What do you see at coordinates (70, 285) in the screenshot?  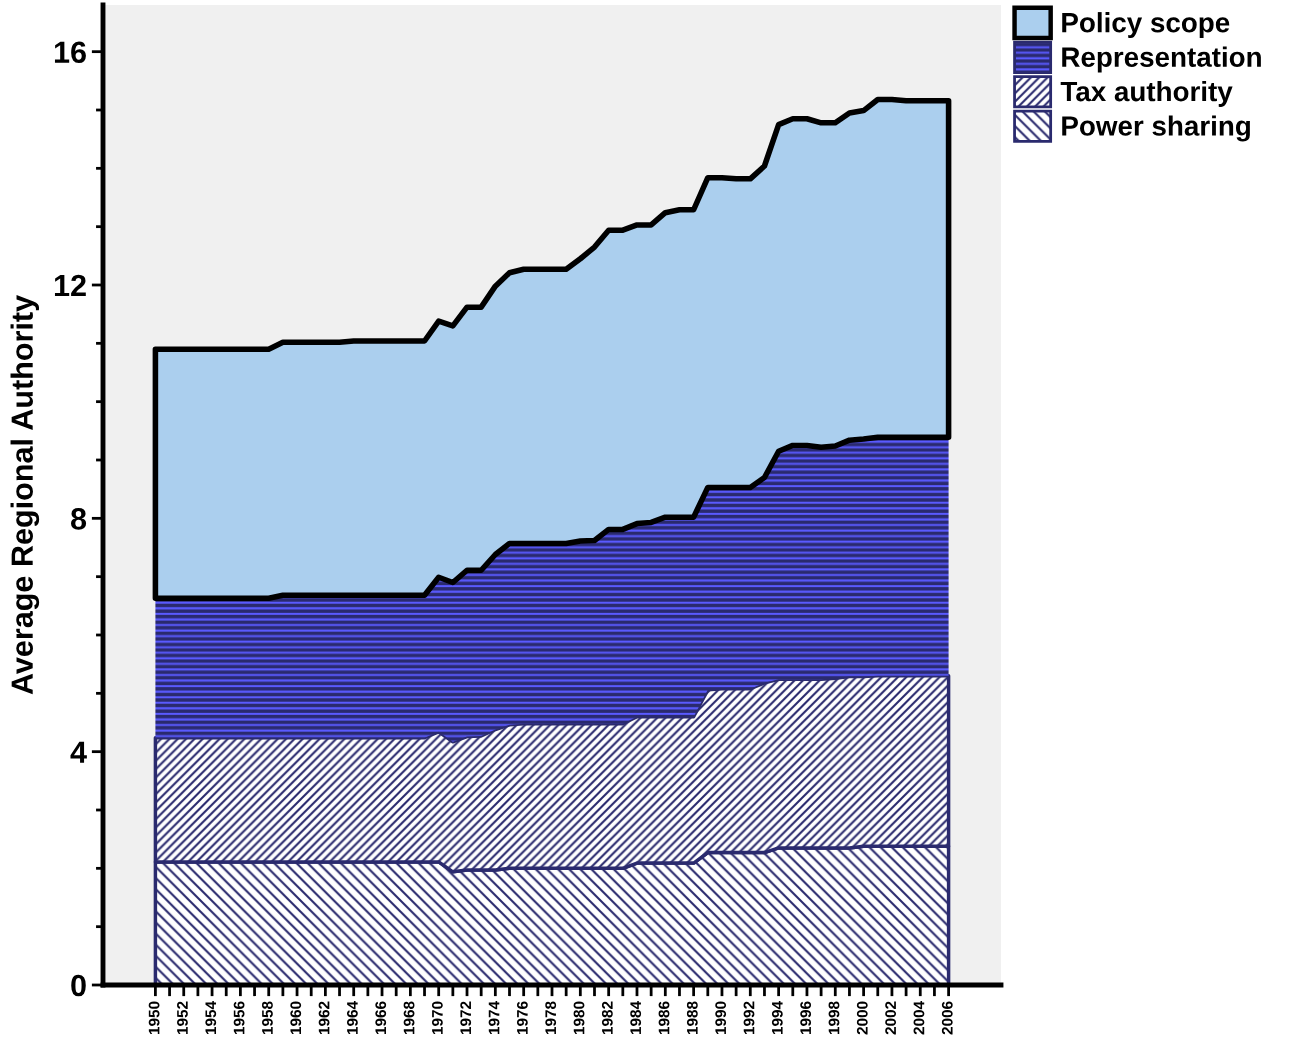 I see `y-tick-label: 12` at bounding box center [70, 285].